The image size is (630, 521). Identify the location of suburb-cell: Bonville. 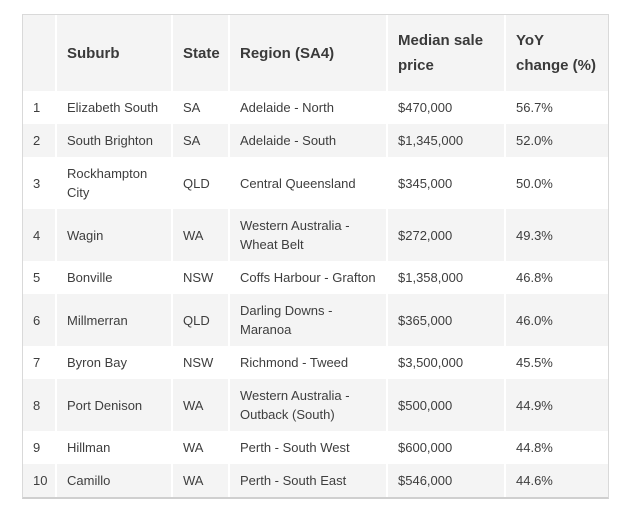
(113, 277).